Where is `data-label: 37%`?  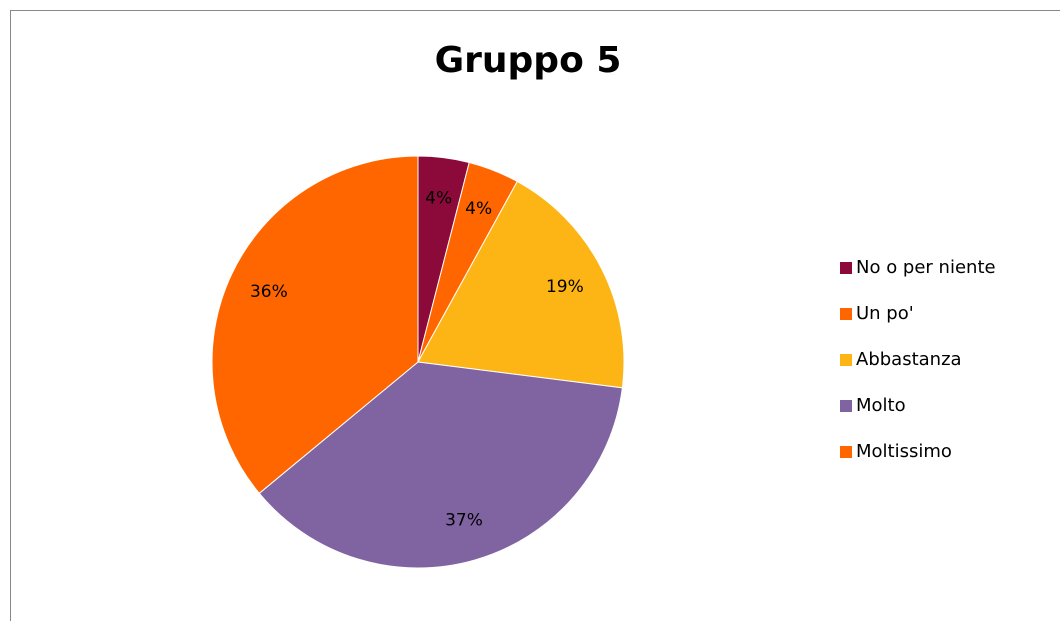
data-label: 37% is located at coordinates (464, 520).